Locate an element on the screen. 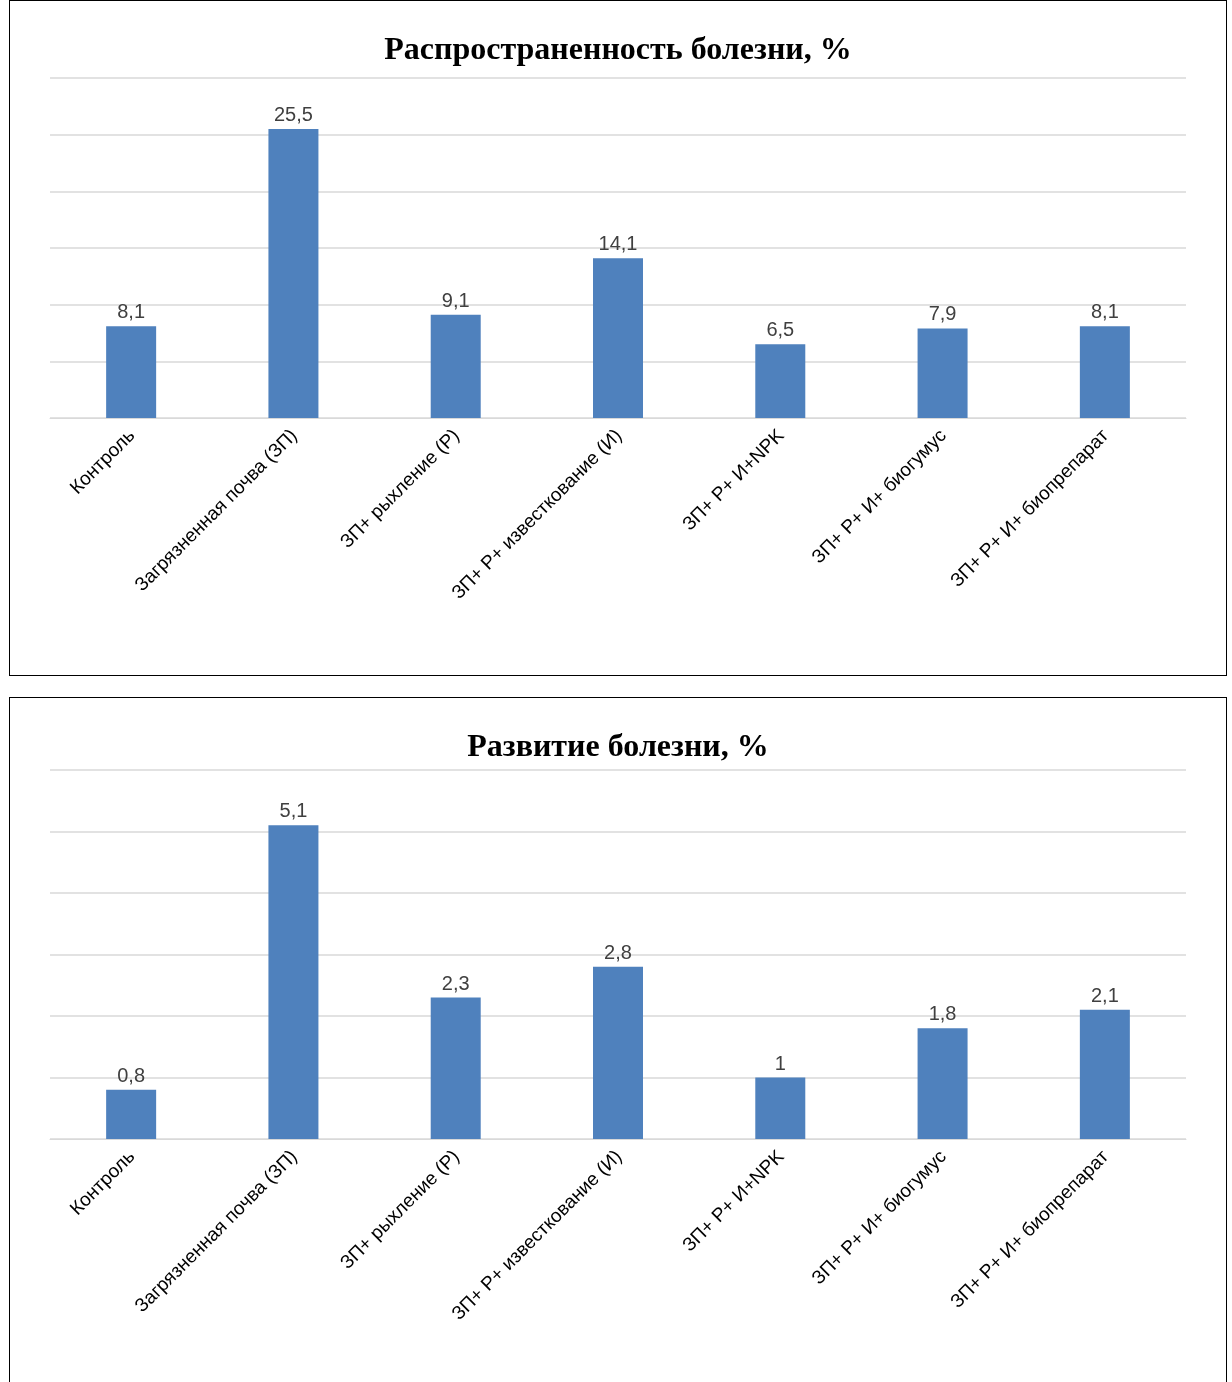 This screenshot has width=1232, height=1382. chart-title: Развитие болезни, % is located at coordinates (618, 745).